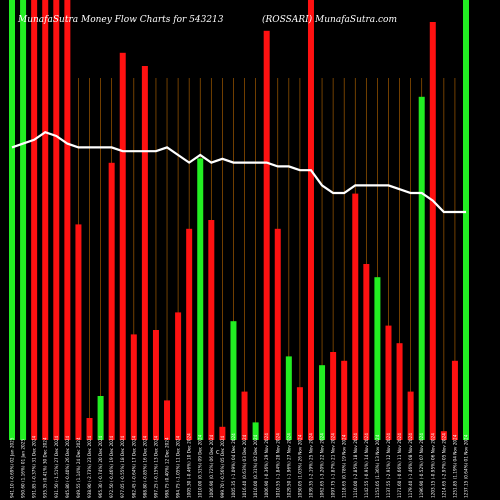 The width and height of the screenshot is (500, 500). What do you see at coordinates (366, 465) in the screenshot?
I see `date-label: 1142.55 (-0.91%) 14 Nov 2024` at bounding box center [366, 465].